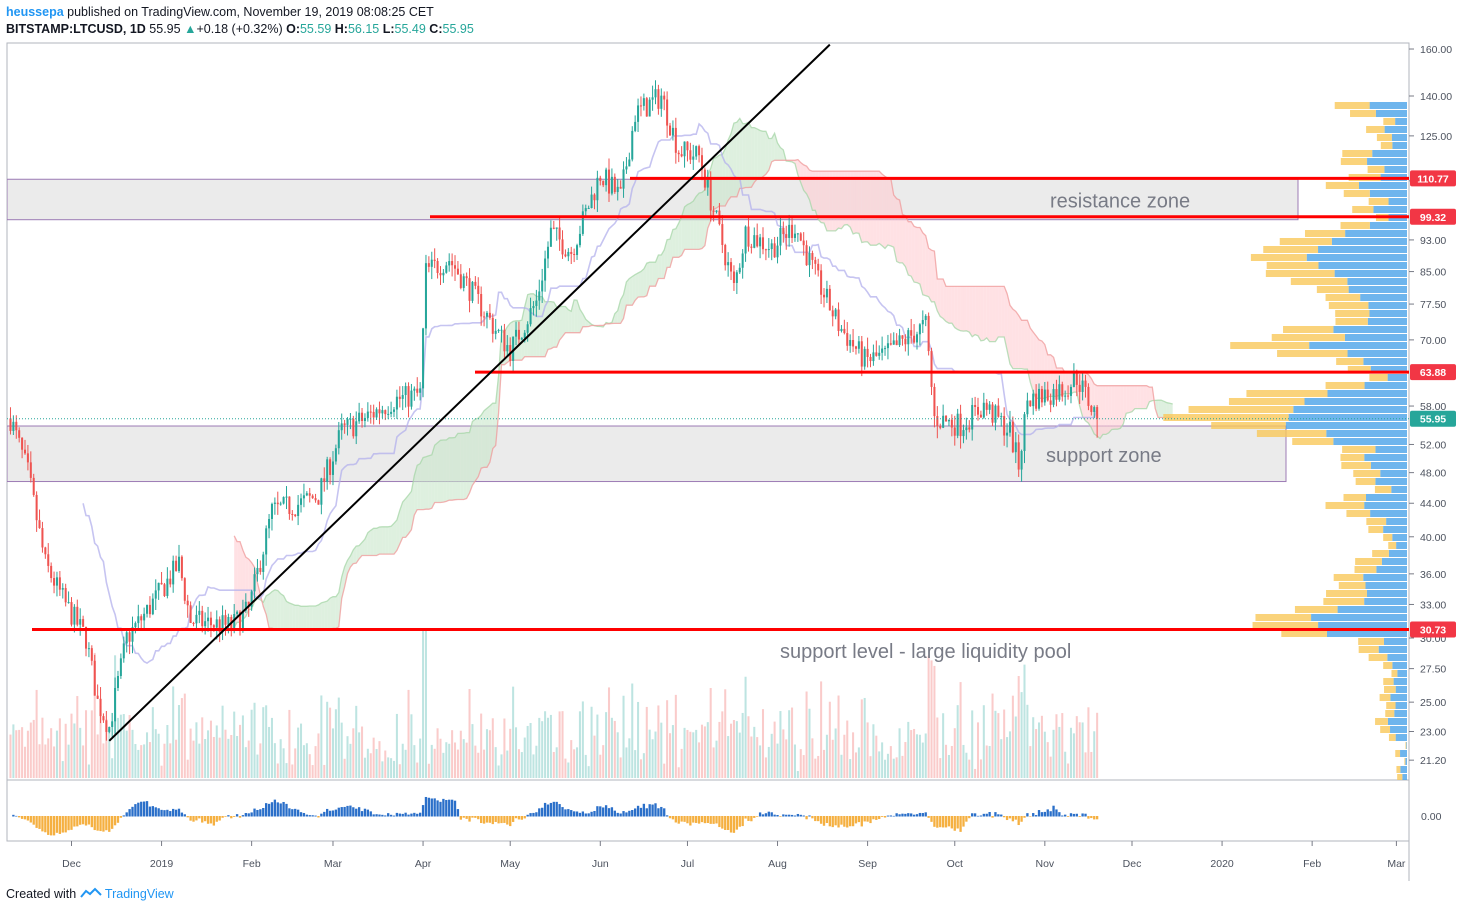 The image size is (1468, 913). What do you see at coordinates (341, 29) in the screenshot?
I see `high-label: H:` at bounding box center [341, 29].